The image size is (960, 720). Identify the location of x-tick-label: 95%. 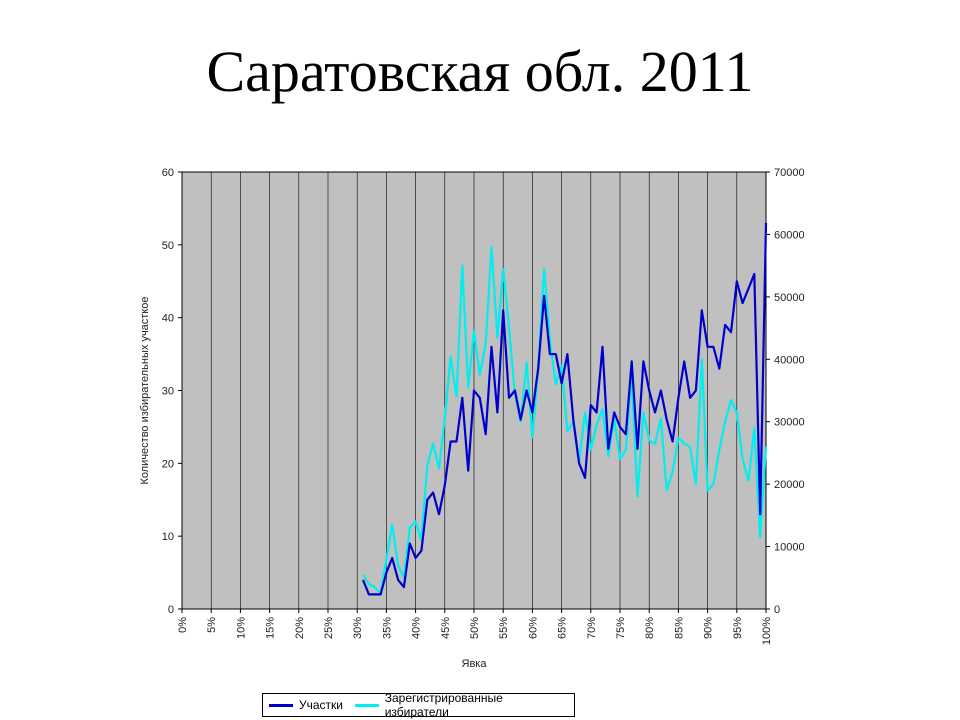
(738, 628).